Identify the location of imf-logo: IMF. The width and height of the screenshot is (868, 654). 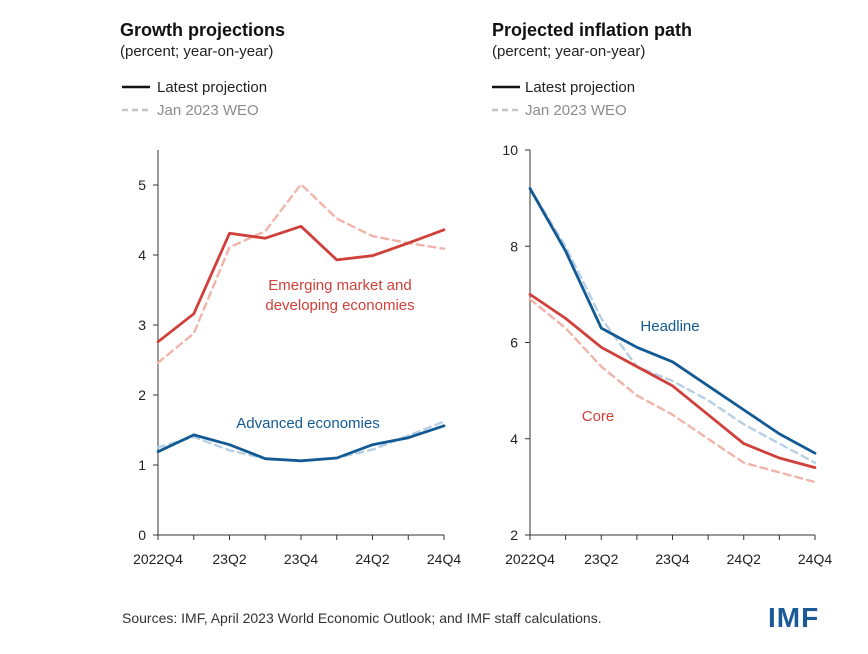
(793, 617).